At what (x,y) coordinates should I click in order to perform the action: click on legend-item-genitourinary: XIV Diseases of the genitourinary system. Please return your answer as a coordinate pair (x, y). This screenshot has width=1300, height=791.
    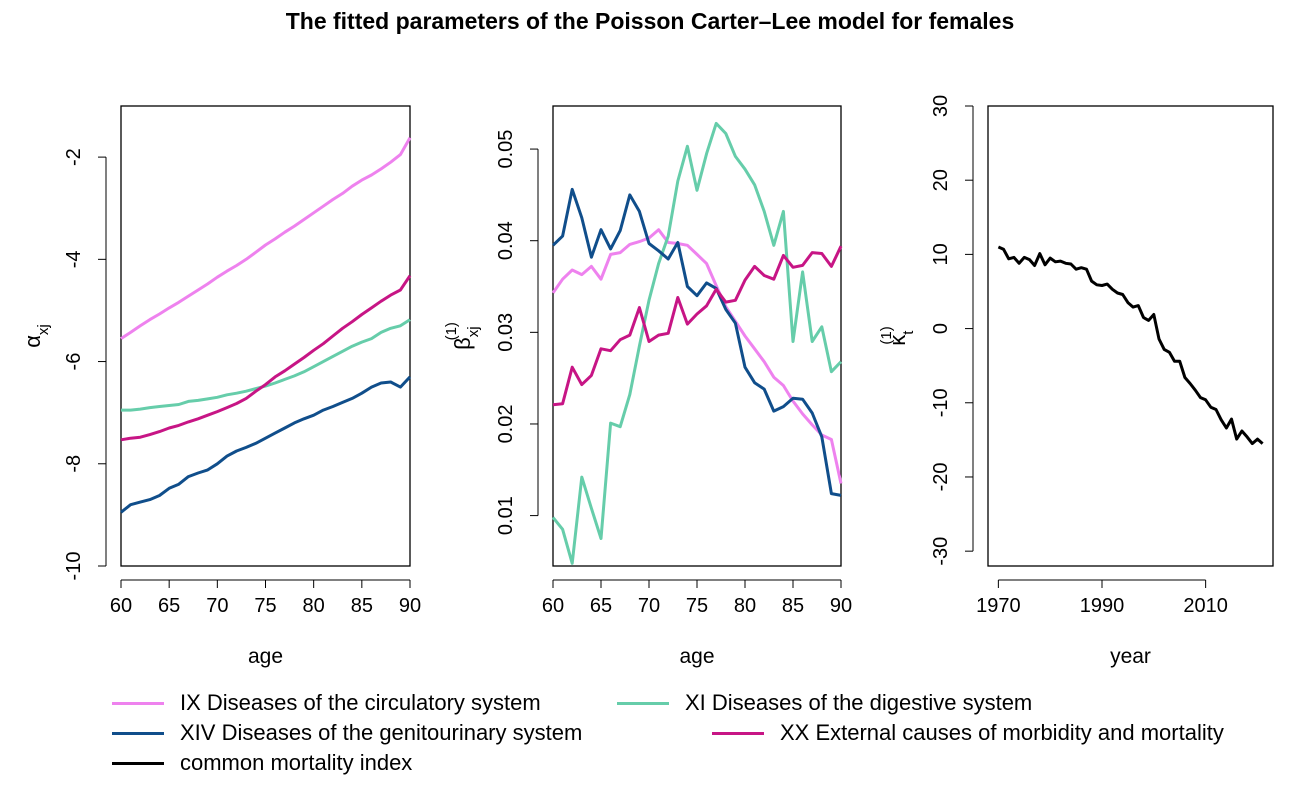
    Looking at the image, I should click on (347, 733).